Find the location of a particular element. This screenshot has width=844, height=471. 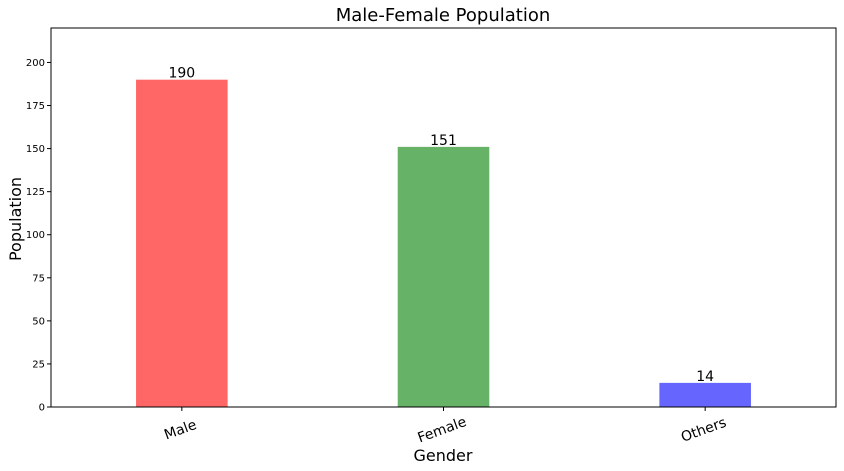

y-axis-ticks: 0 25 50 75 100 125 150 175 200 is located at coordinates (38, 236).